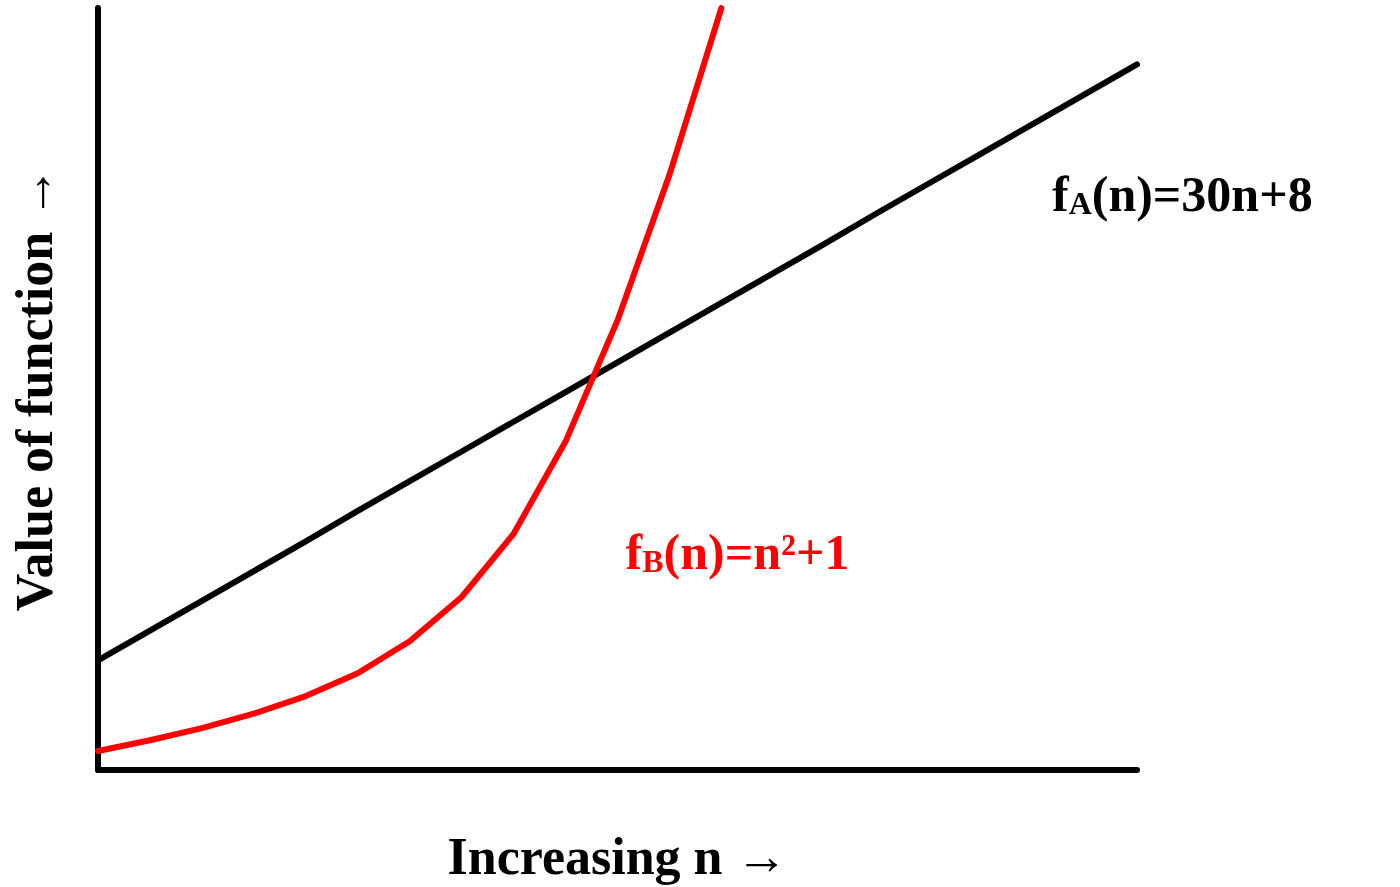 This screenshot has height=887, width=1400. Describe the element at coordinates (737, 551) in the screenshot. I see `series-label: fB(n)=n²+1` at that location.